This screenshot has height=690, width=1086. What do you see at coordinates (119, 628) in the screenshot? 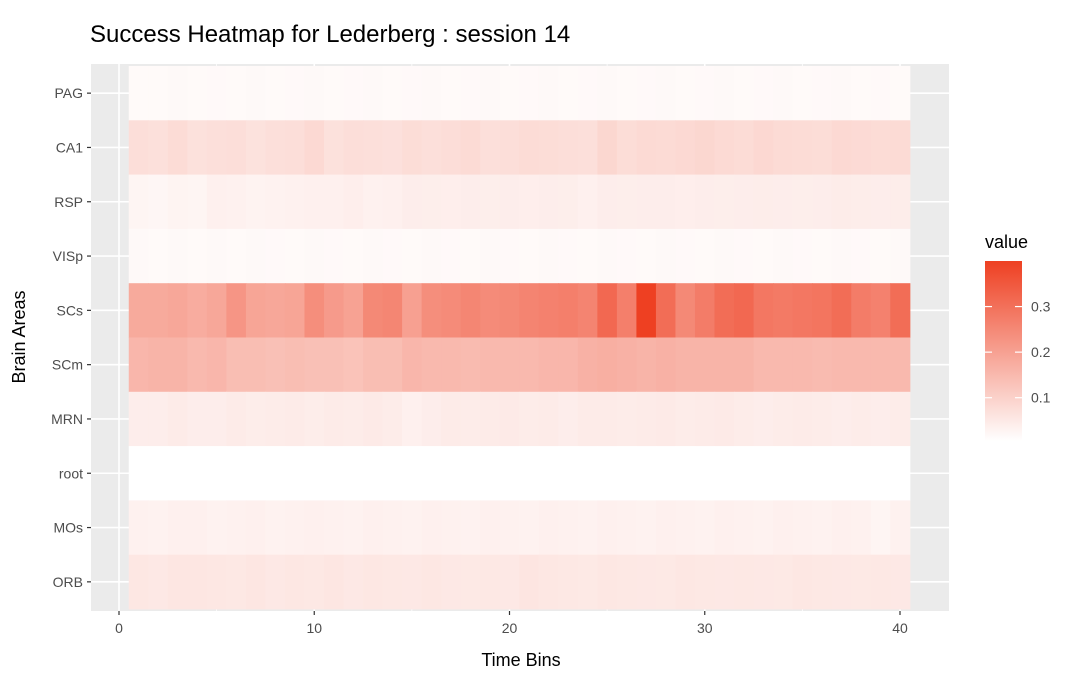
I see `x-tick-label: 0` at bounding box center [119, 628].